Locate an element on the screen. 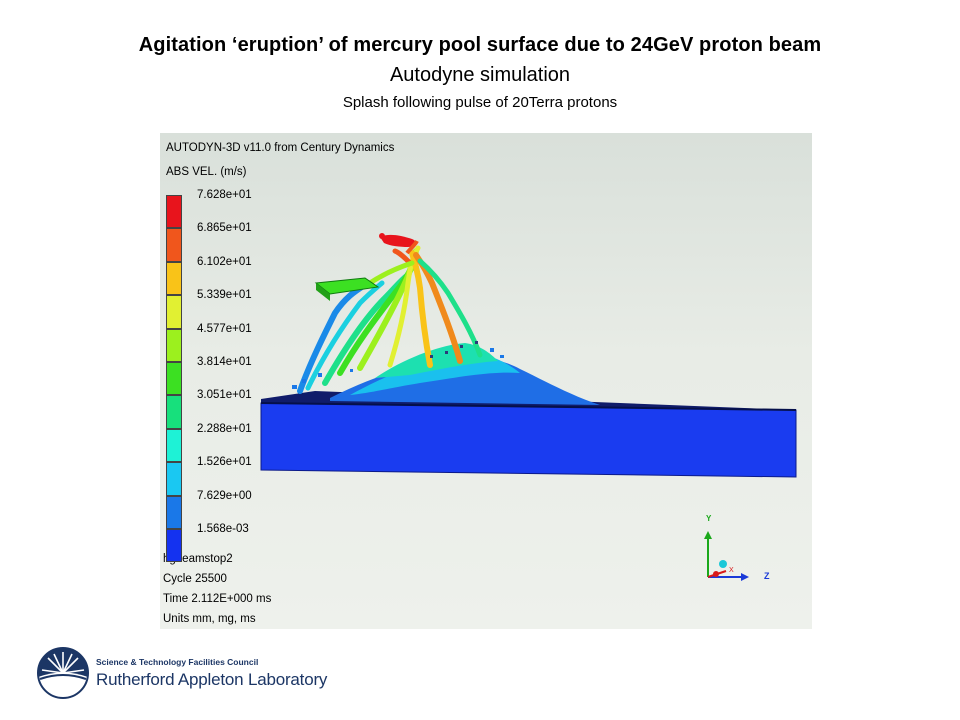 Image resolution: width=960 pixels, height=720 pixels. jet-left is located at coordinates (332, 338).